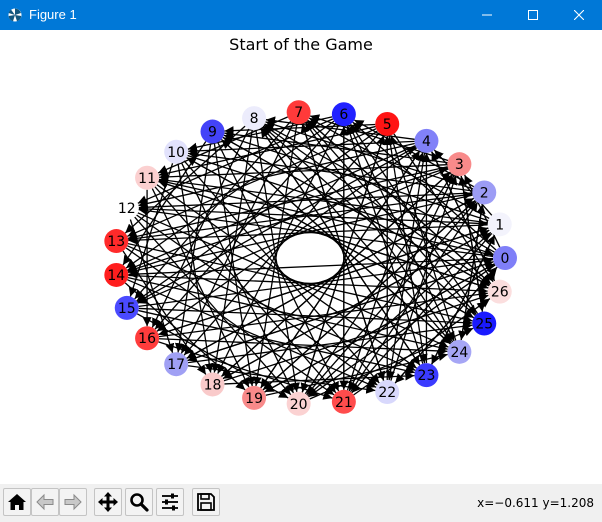  I want to click on node-label: 13, so click(116, 242).